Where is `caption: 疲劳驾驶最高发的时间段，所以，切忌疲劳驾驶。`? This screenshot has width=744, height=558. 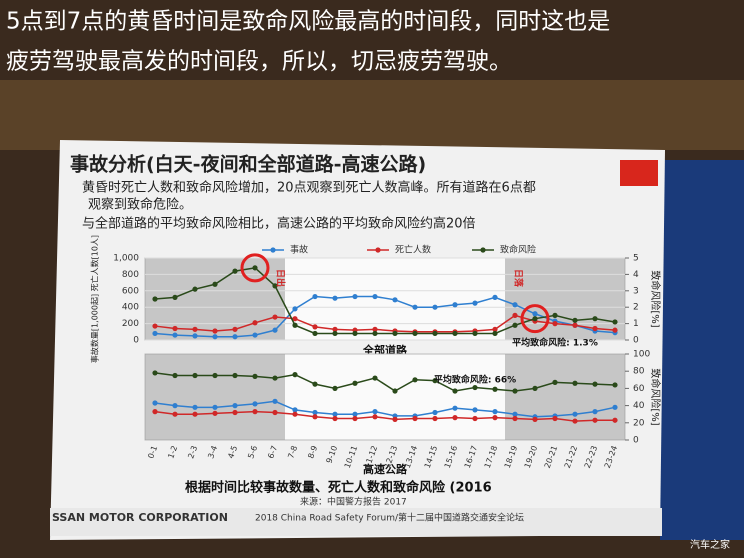
caption: 疲劳驾驶最高发的时间段，所以，切忌疲劳驾驶。 is located at coordinates (259, 62).